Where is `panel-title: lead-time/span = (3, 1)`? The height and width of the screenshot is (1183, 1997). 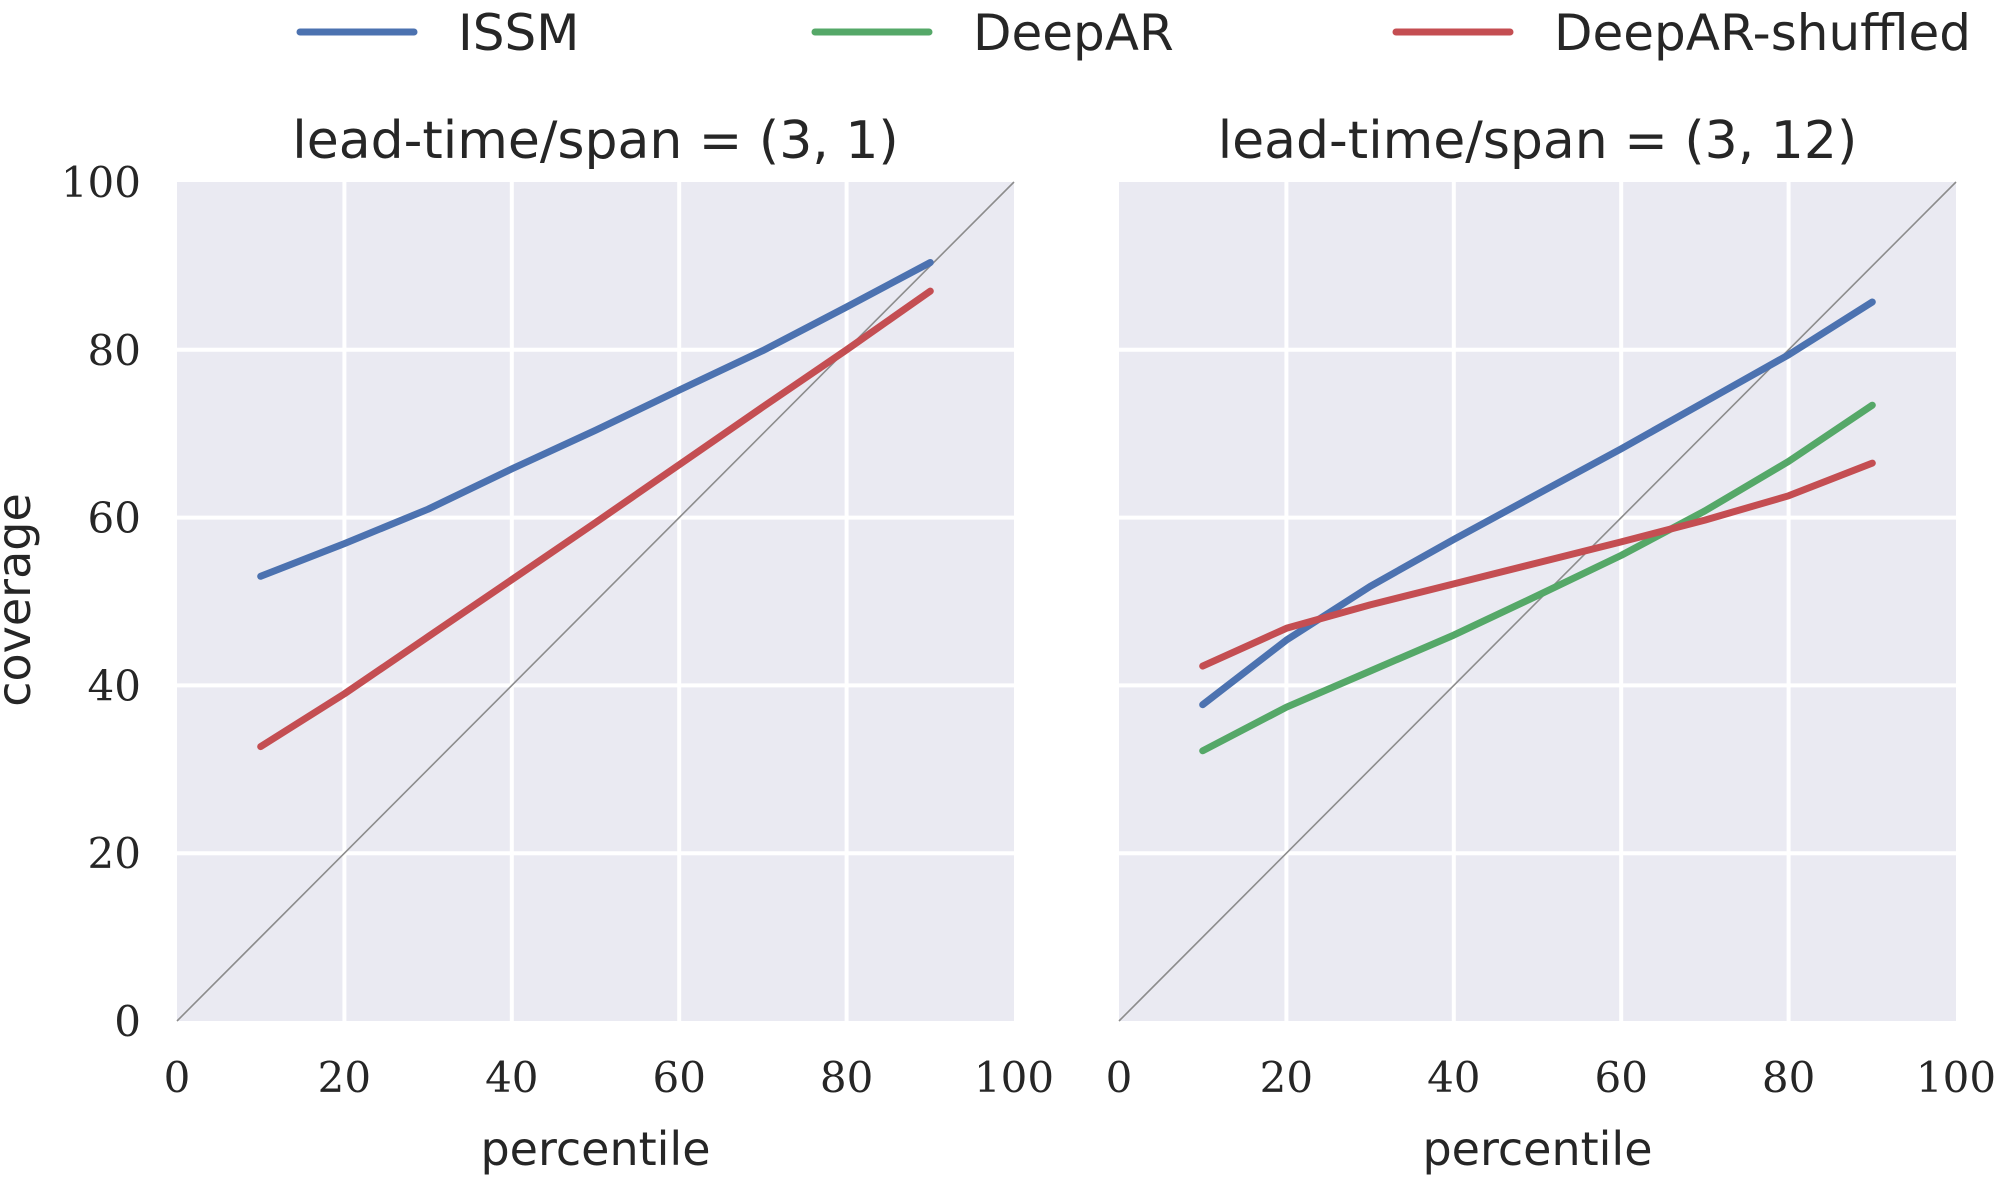
panel-title: lead-time/span = (3, 1) is located at coordinates (595, 141).